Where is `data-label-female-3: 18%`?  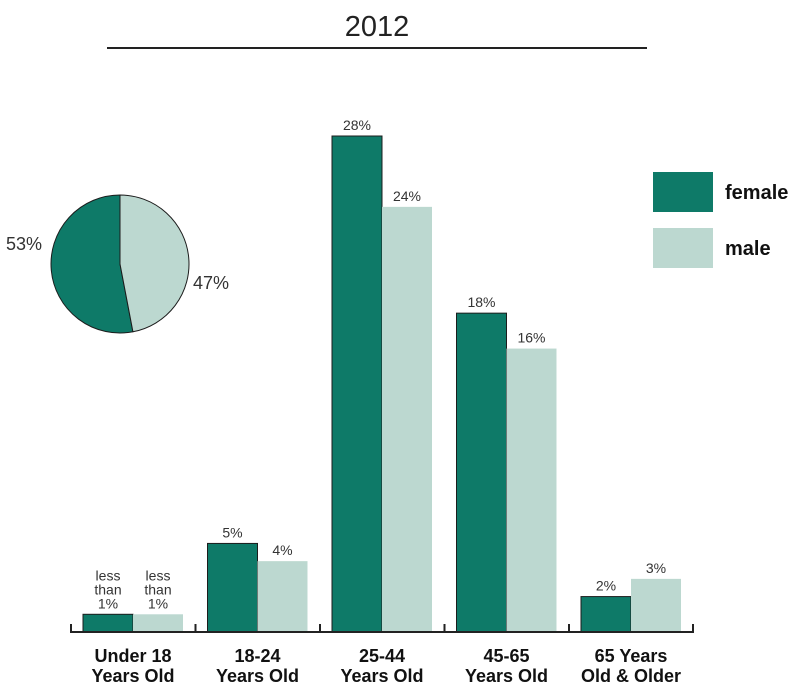
data-label-female-3: 18% is located at coordinates (481, 302).